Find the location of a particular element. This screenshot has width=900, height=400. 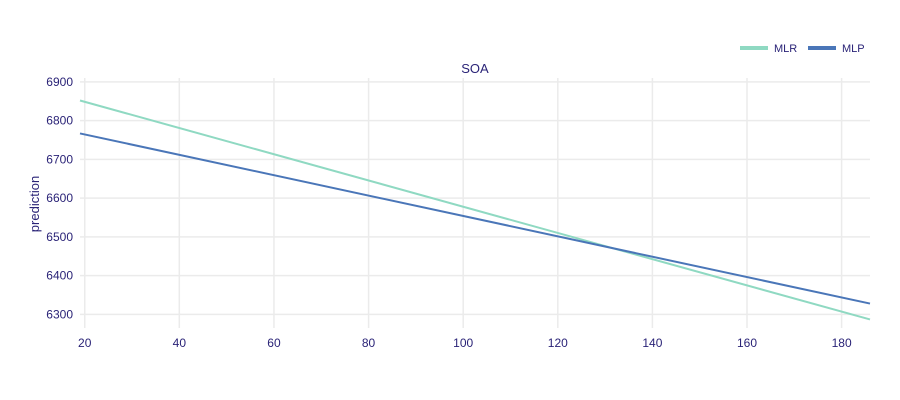

legend-item-mlr: MLR is located at coordinates (768, 49).